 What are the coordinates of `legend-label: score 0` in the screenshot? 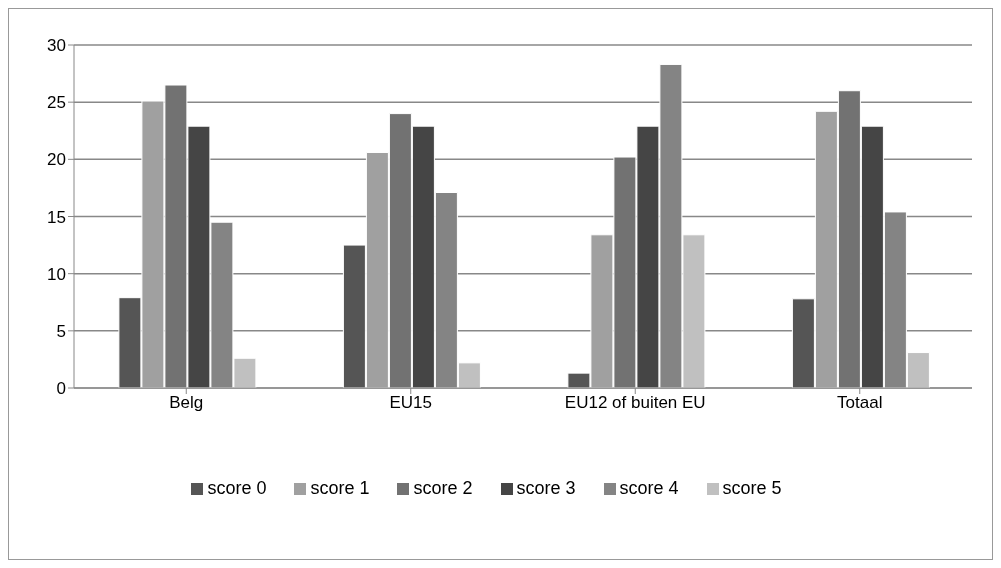 It's located at (237, 488).